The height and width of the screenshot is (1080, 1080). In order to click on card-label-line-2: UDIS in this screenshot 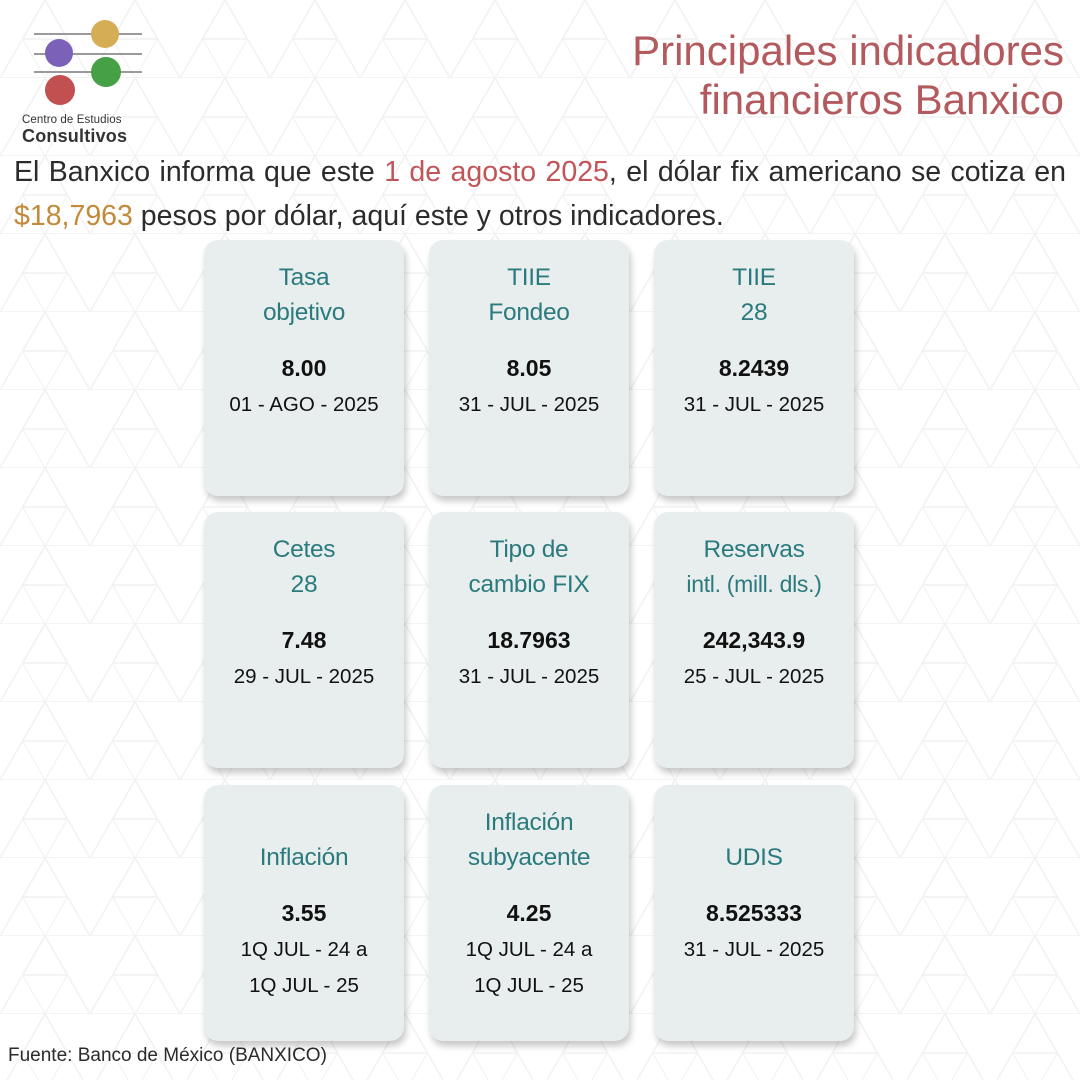, I will do `click(754, 857)`.